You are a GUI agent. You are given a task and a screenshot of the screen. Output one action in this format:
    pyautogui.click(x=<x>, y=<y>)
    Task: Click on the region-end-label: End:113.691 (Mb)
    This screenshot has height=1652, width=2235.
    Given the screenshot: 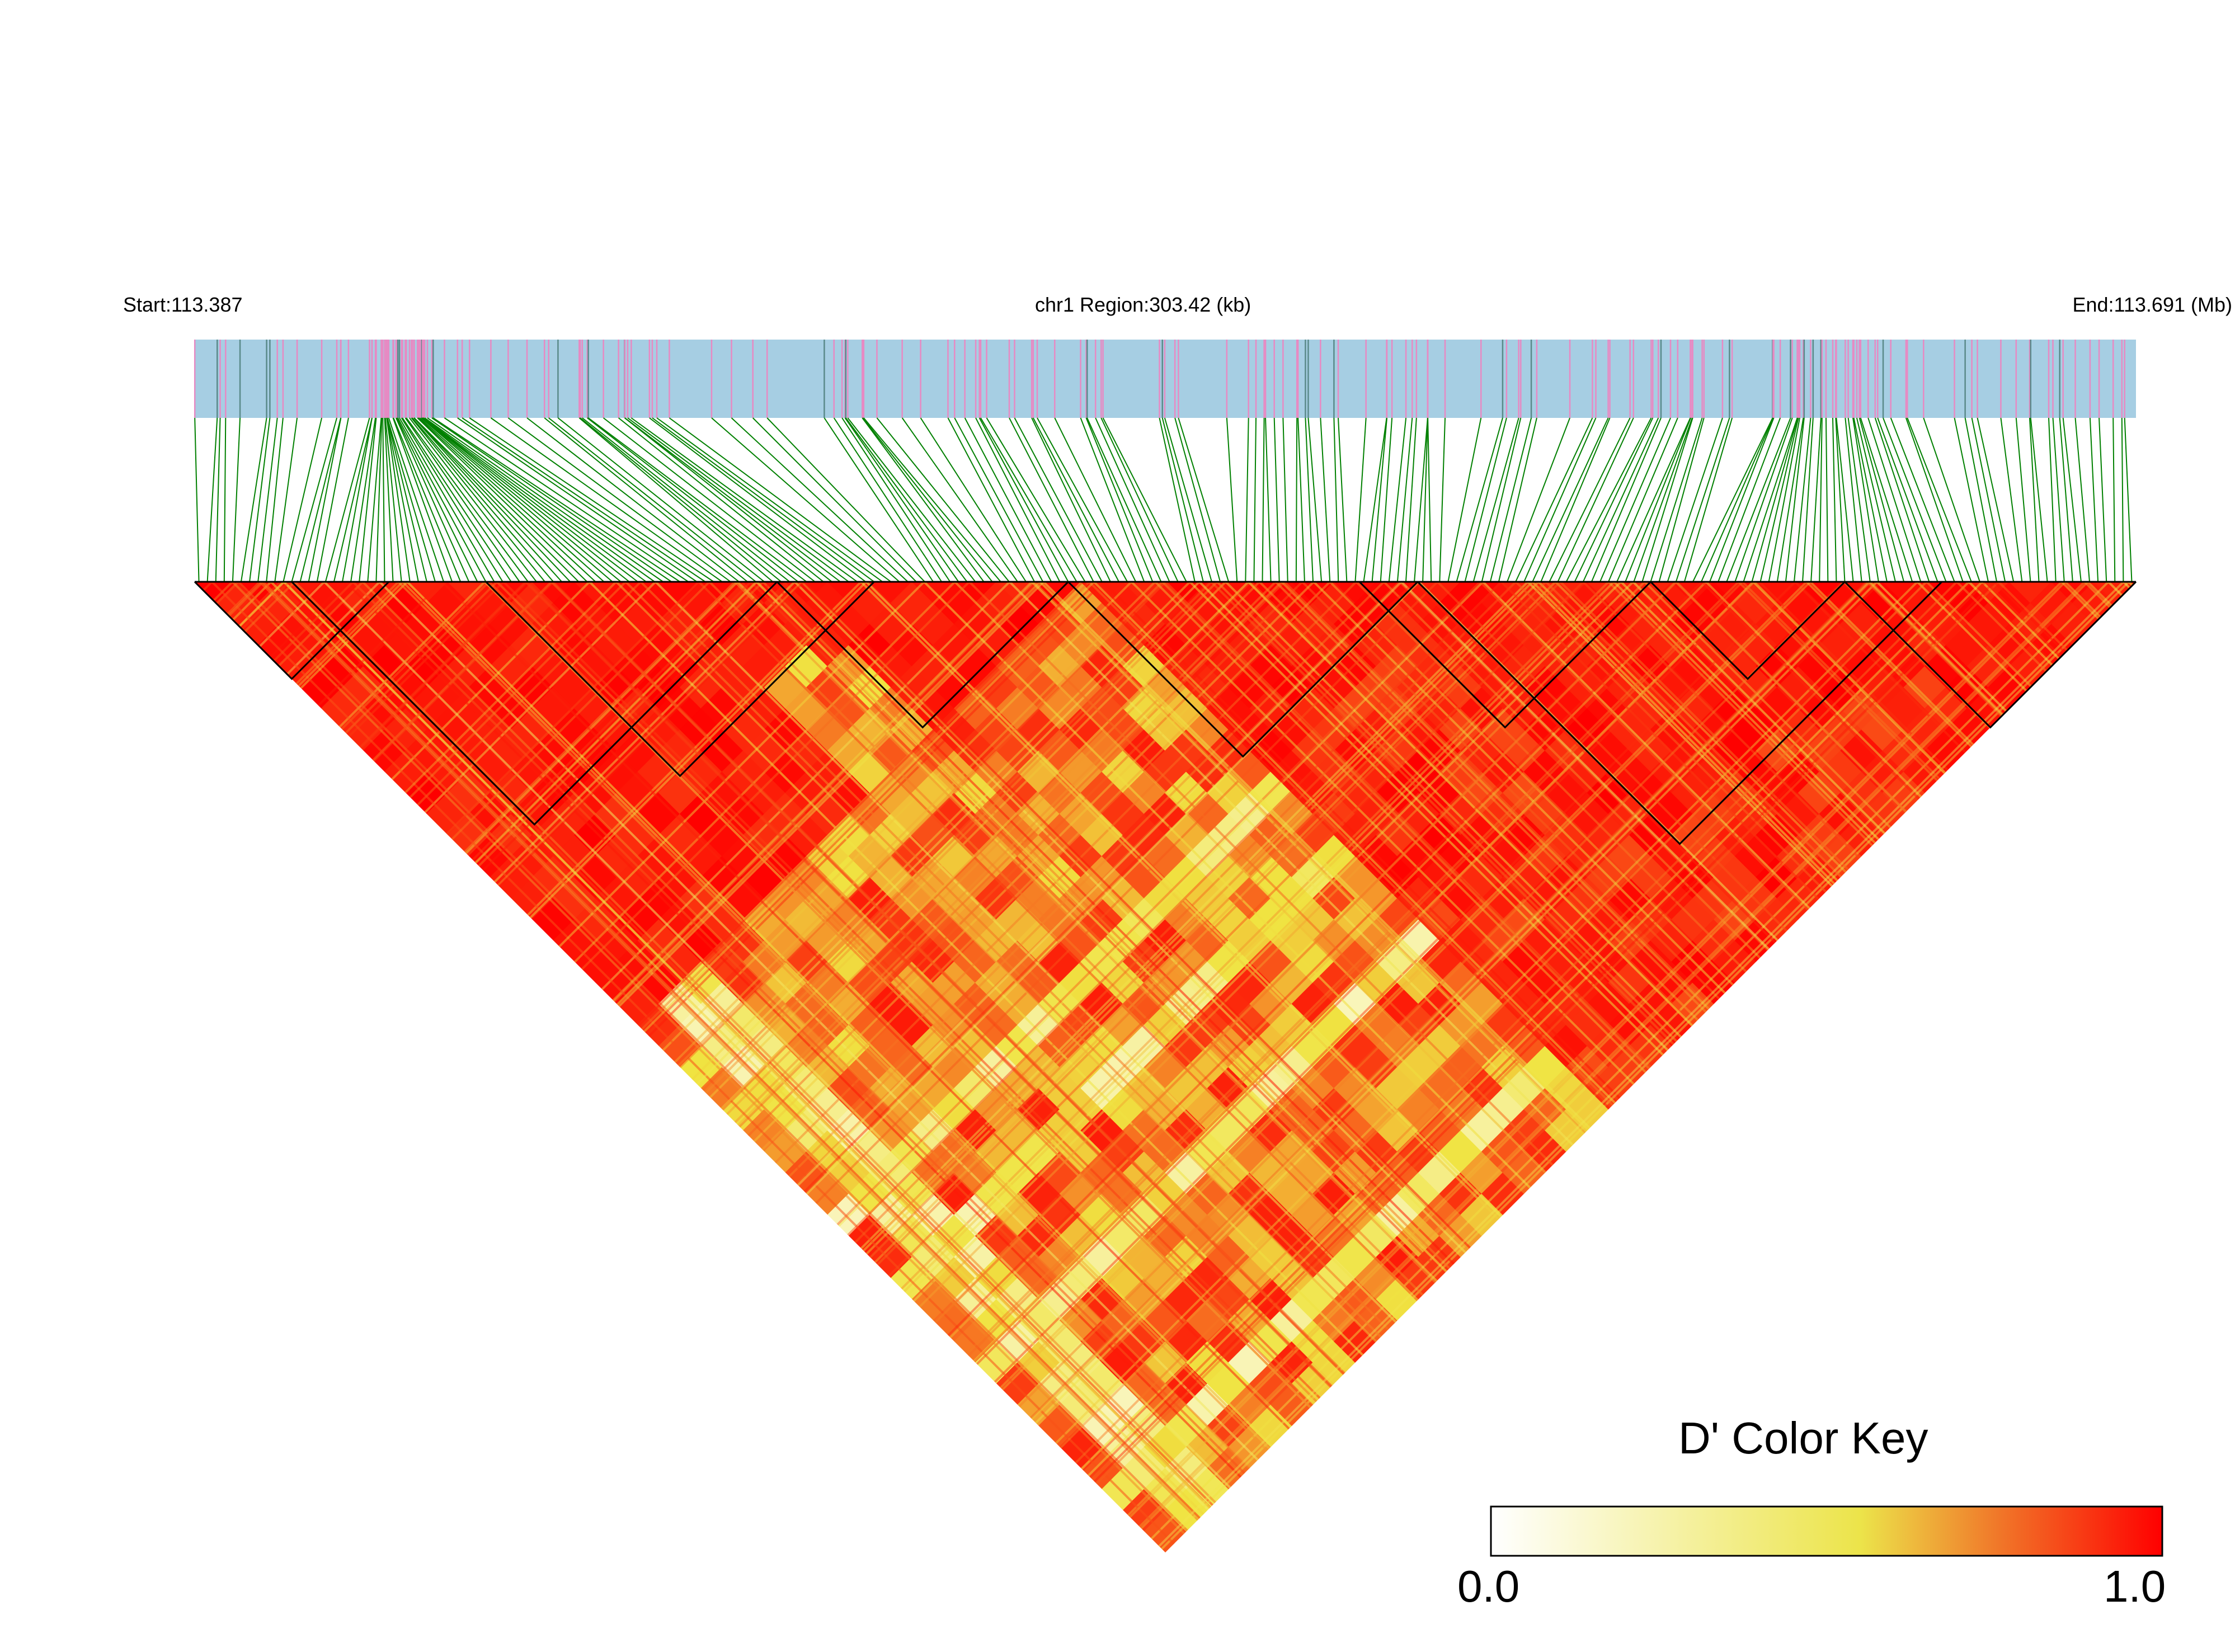 What is the action you would take?
    pyautogui.click(x=2152, y=304)
    